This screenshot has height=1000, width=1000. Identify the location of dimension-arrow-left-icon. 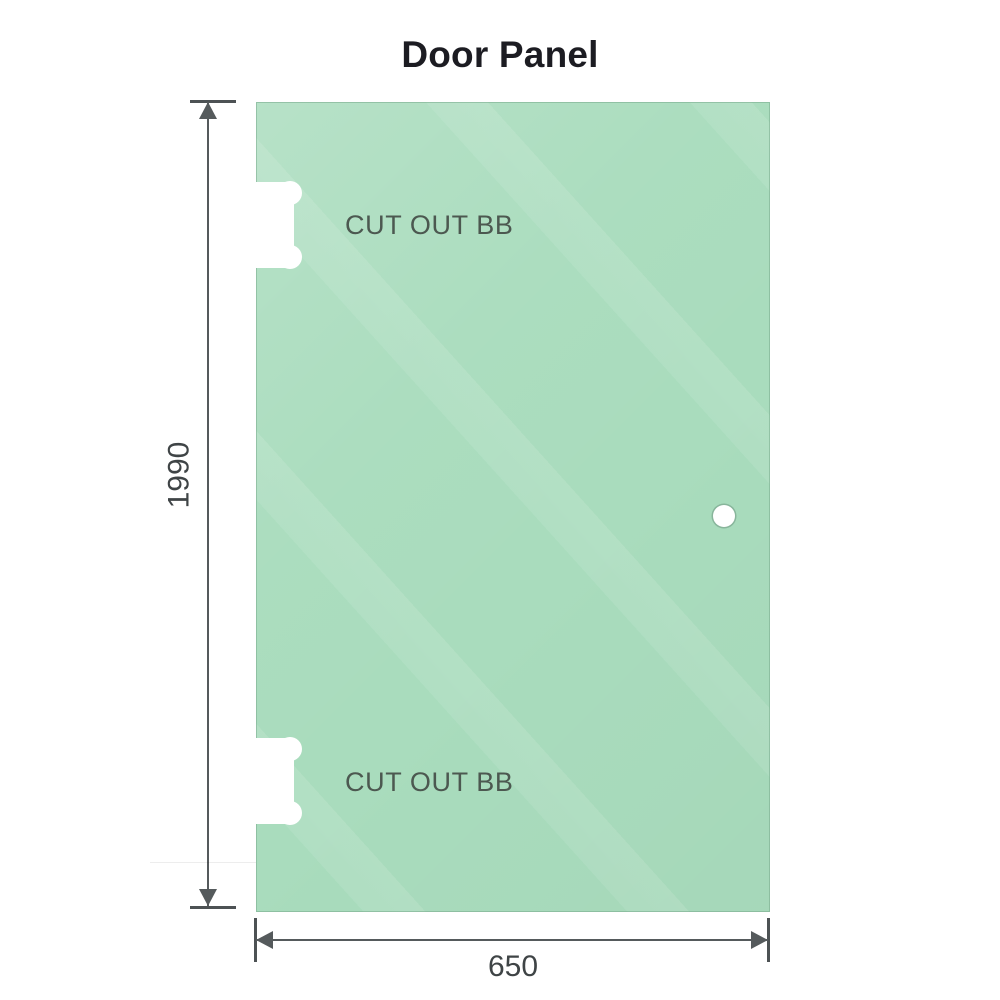
(264, 940).